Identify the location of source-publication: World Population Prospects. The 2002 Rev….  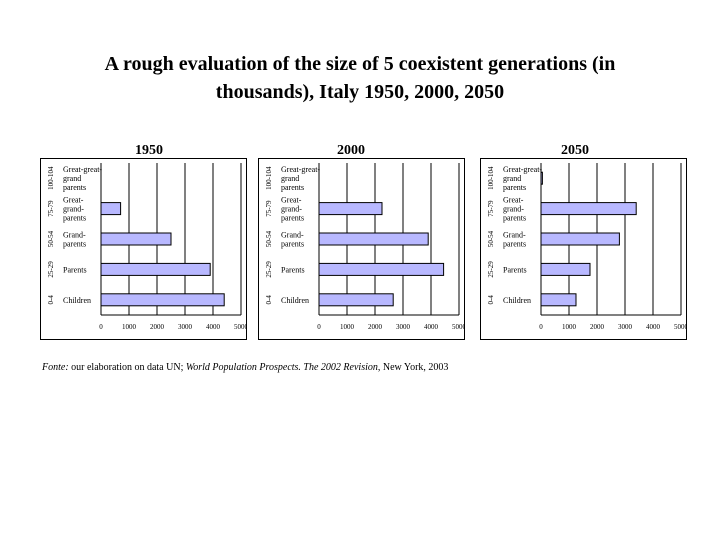
(281, 367).